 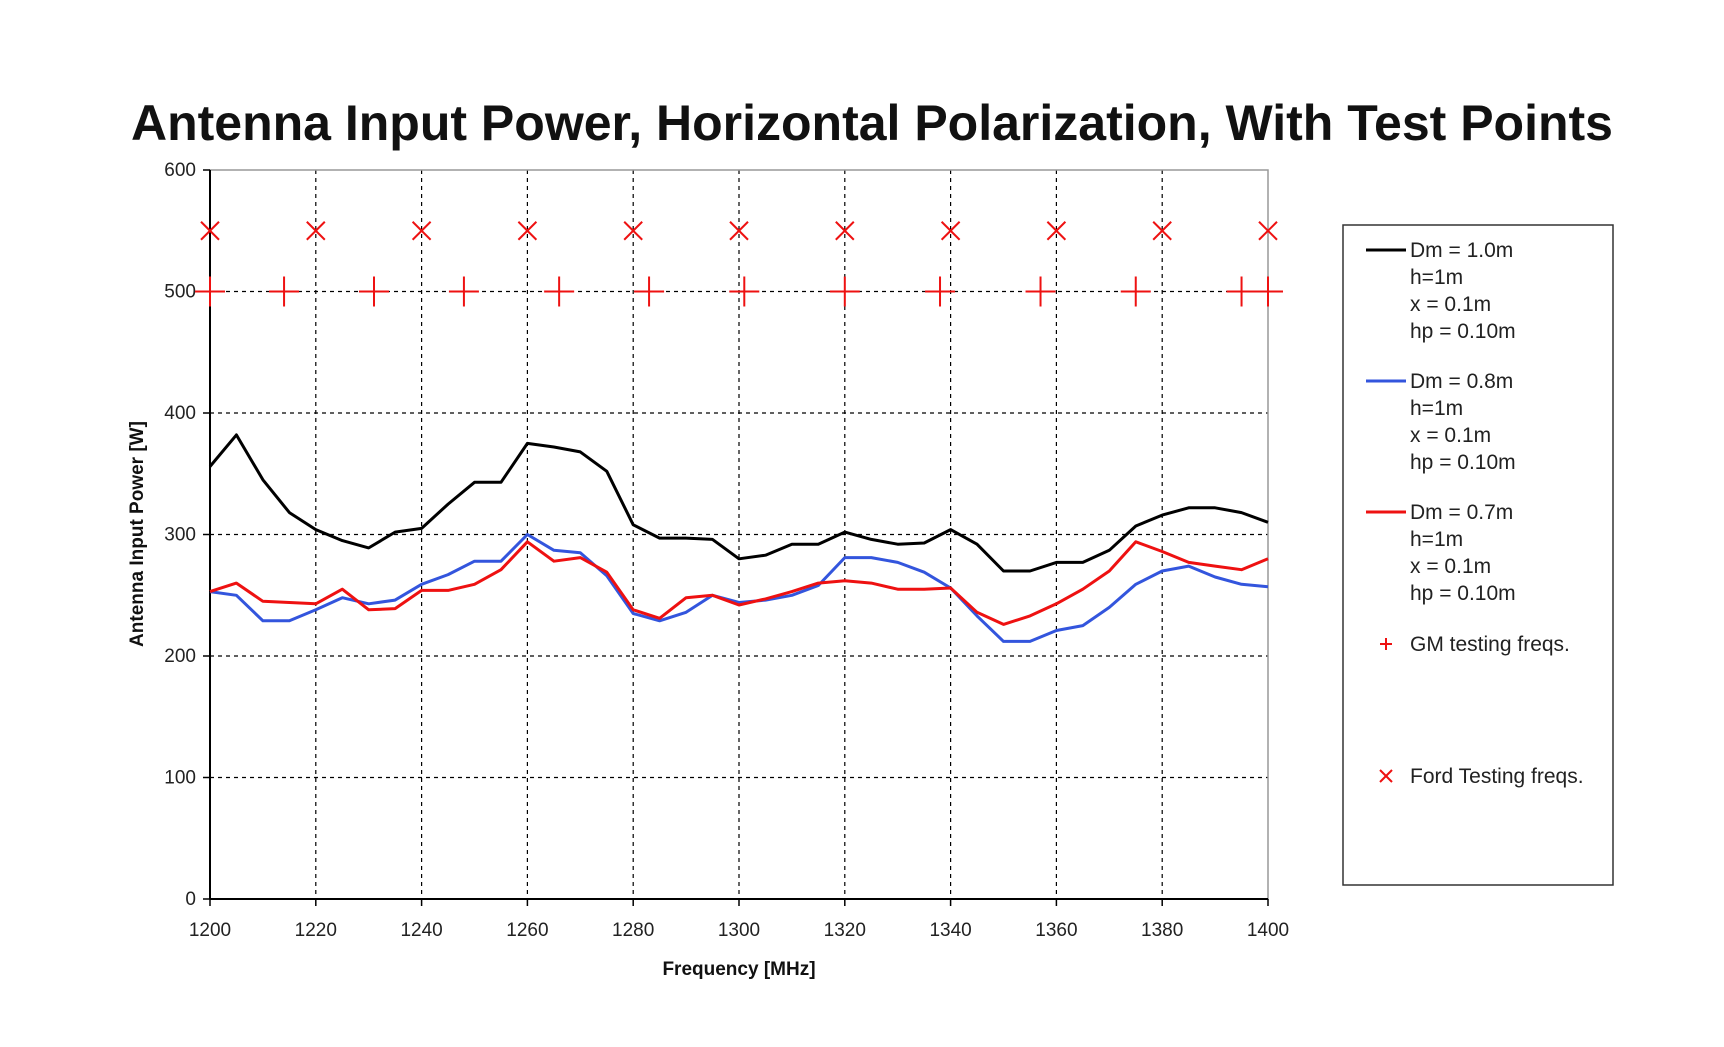 I want to click on x-axis-label: Frequency [MHz], so click(x=738, y=969).